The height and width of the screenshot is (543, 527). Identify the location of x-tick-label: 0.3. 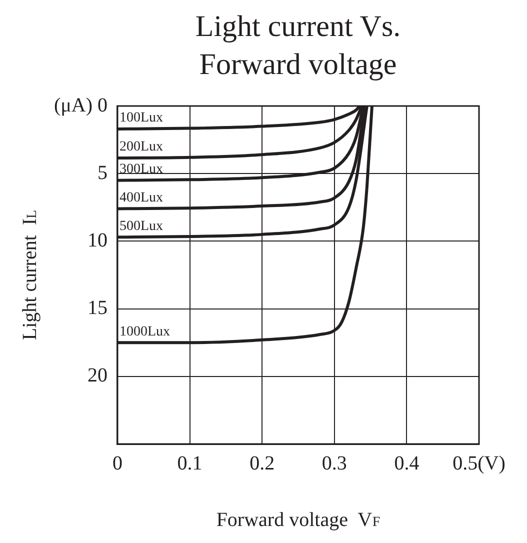
(334, 463).